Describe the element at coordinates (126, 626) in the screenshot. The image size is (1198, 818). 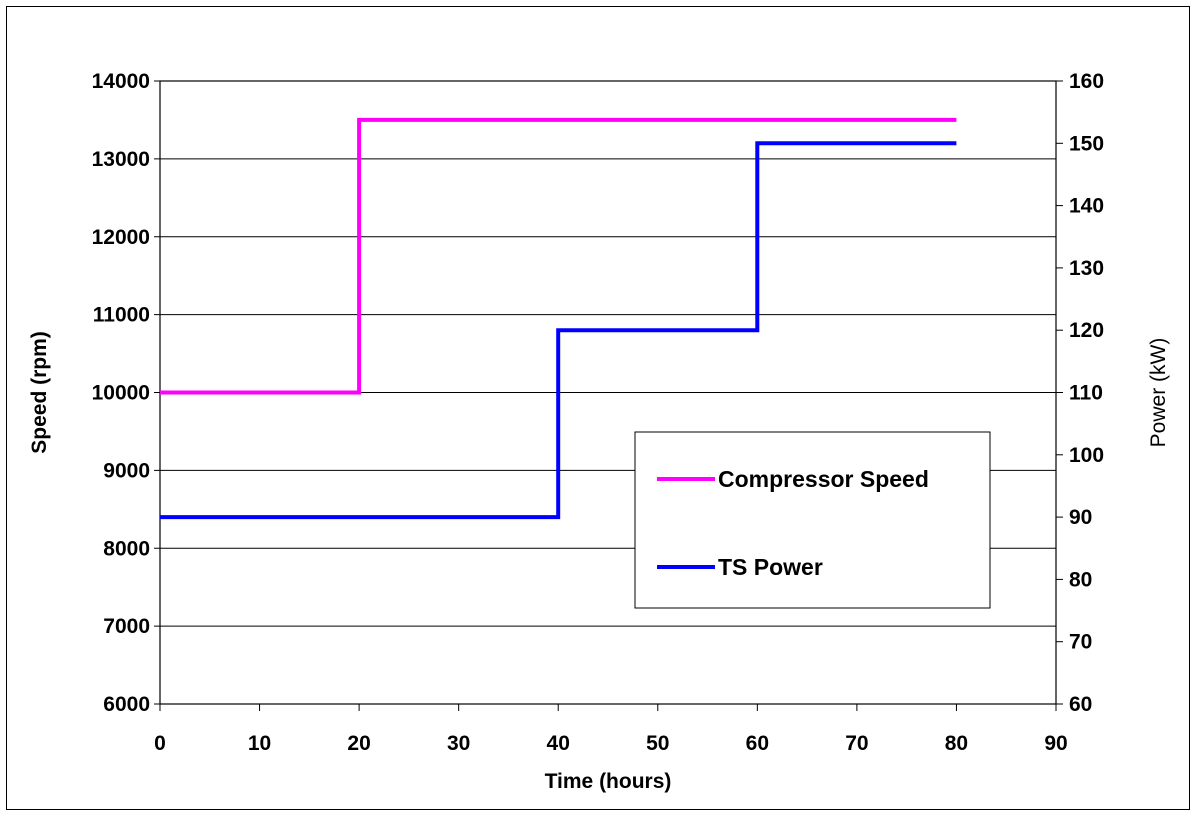
I see `y-left-tick-label: 7000` at that location.